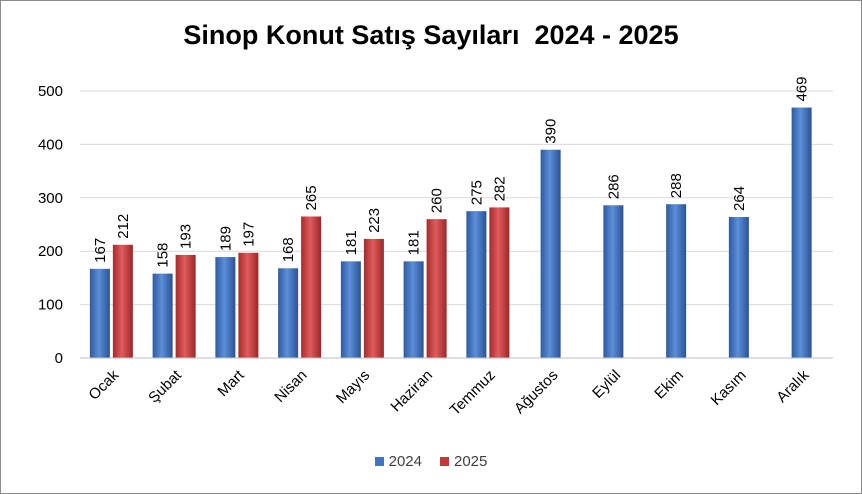  I want to click on legend-swatch-2024, so click(379, 461).